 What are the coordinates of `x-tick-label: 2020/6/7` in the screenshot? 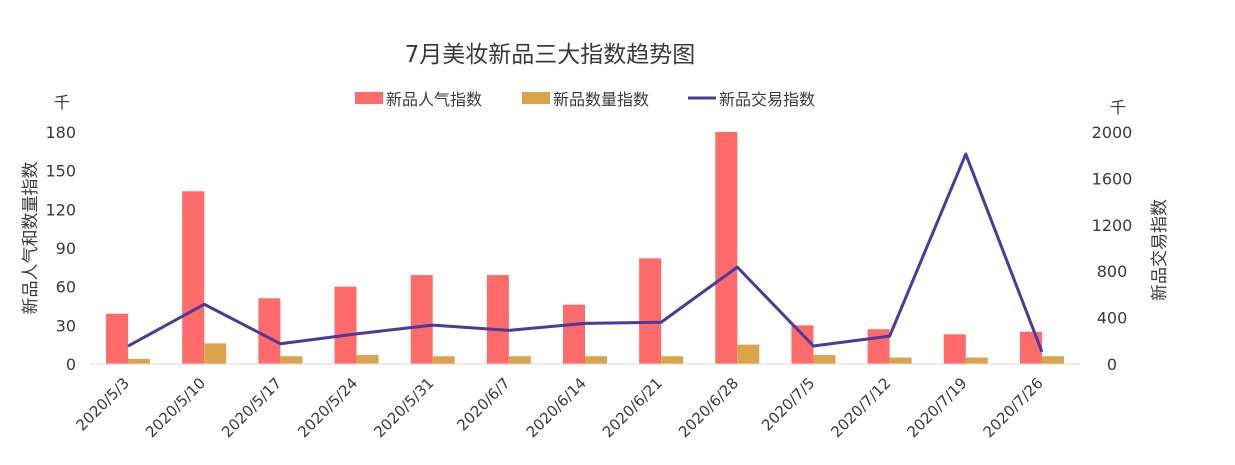 It's located at (483, 404).